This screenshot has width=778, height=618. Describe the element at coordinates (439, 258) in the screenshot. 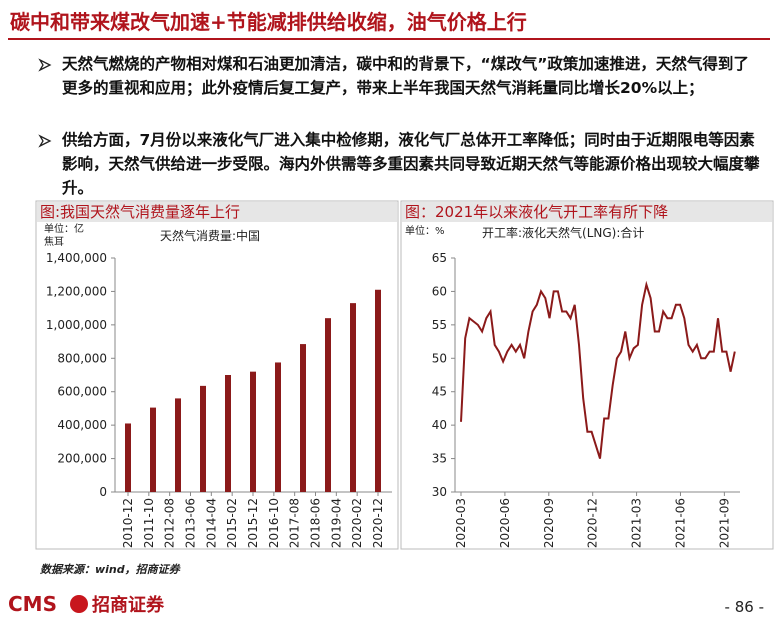

I see `y-tick-label: 65` at that location.